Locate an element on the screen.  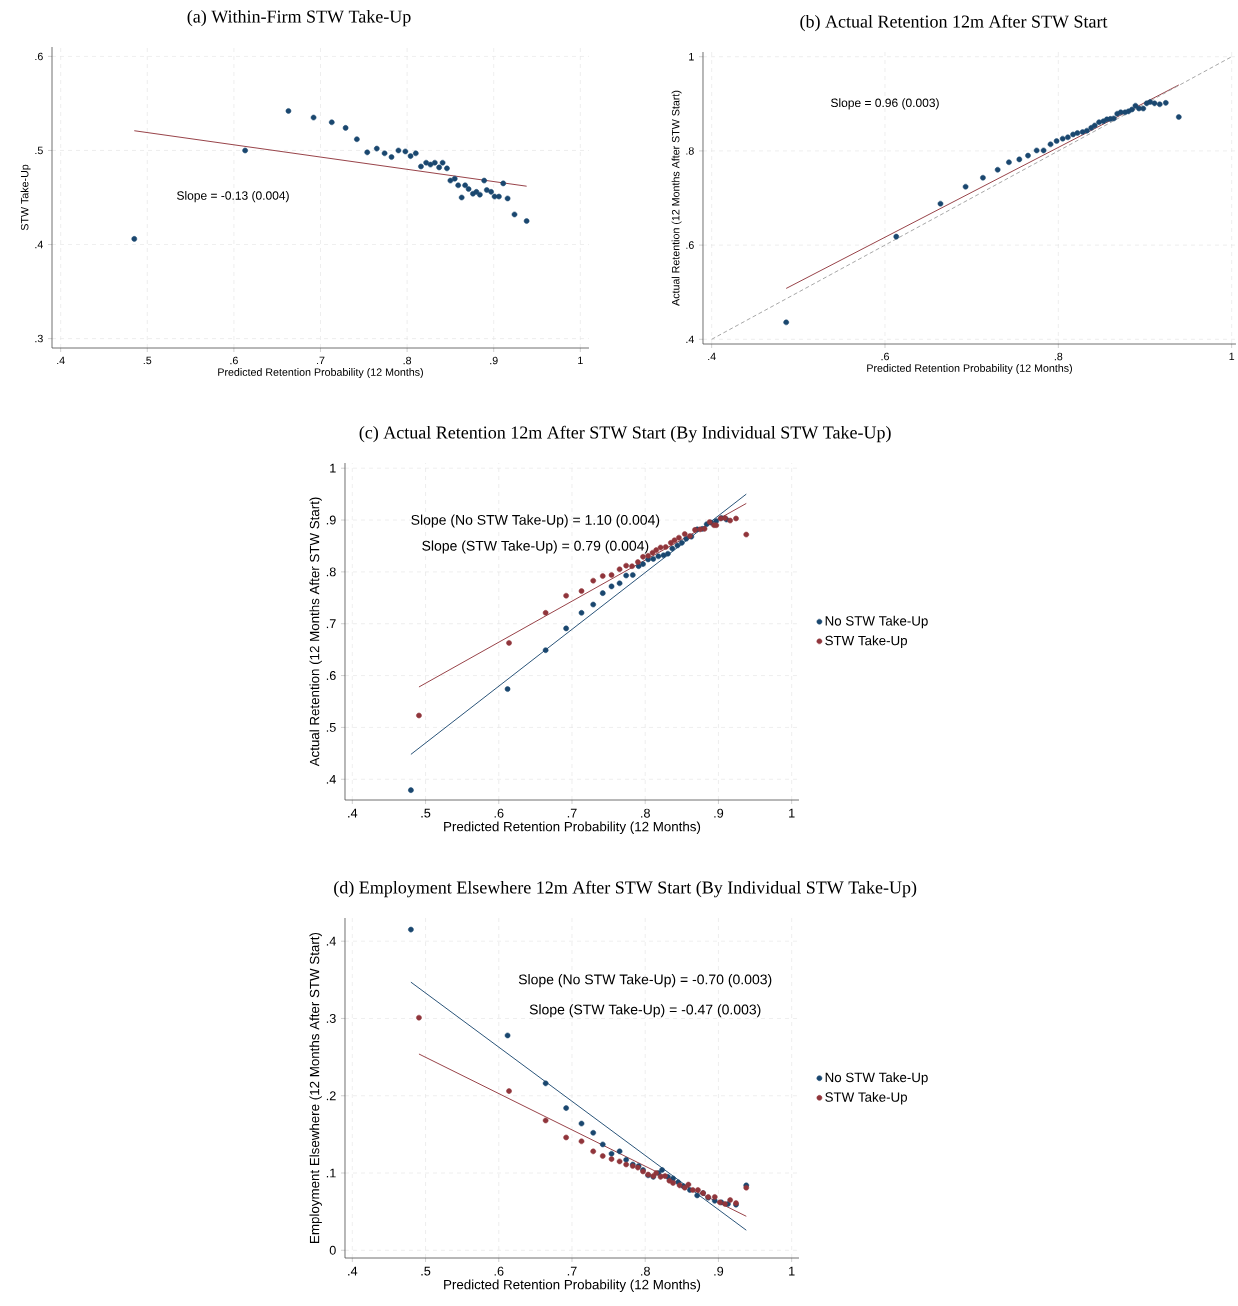
annotation: Slope (No STW Take-Up) = -0.70 (0.003) is located at coordinates (645, 981).